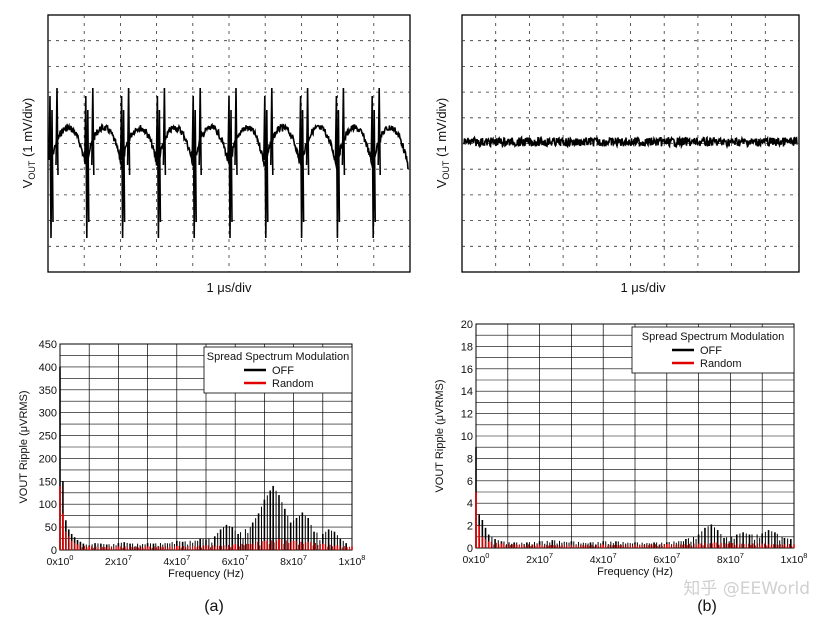 This screenshot has width=834, height=623. Describe the element at coordinates (470, 504) in the screenshot. I see `spectrum-ytick-label: 4` at that location.